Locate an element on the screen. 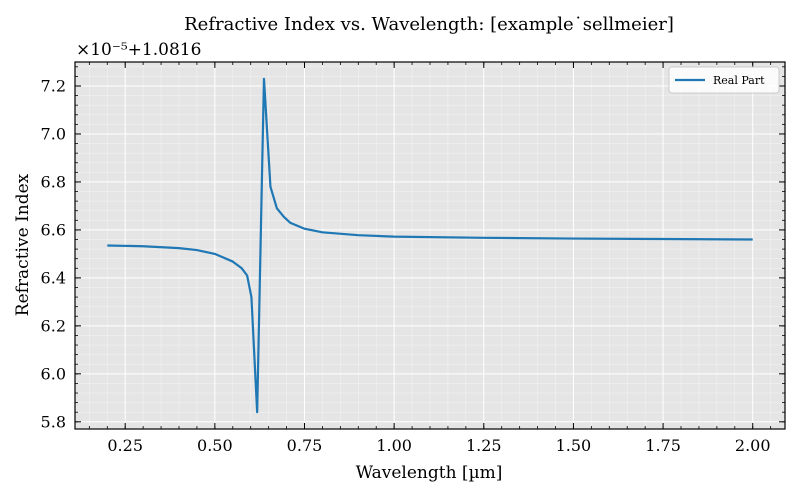 The image size is (800, 500). y-tick-label: 6.0 is located at coordinates (53, 373).